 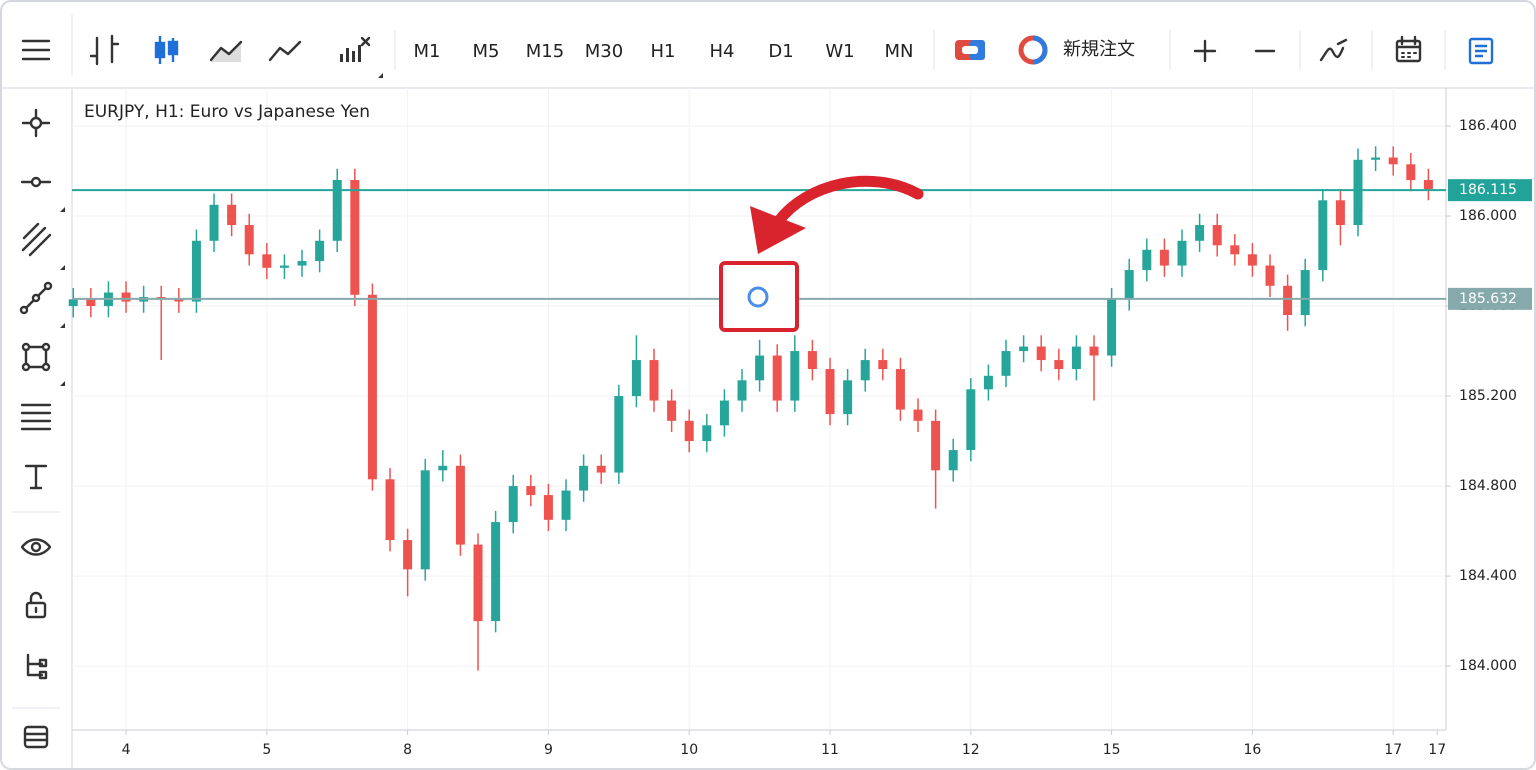 What do you see at coordinates (36, 182) in the screenshot?
I see `horizontal-line-tool` at bounding box center [36, 182].